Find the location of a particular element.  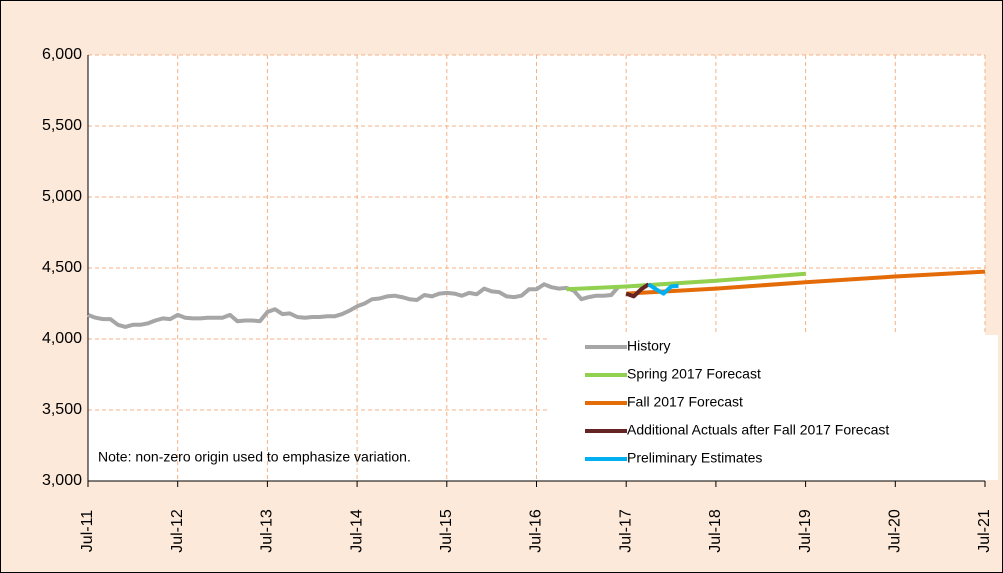

x-tick-label: Jul-14 is located at coordinates (356, 531).